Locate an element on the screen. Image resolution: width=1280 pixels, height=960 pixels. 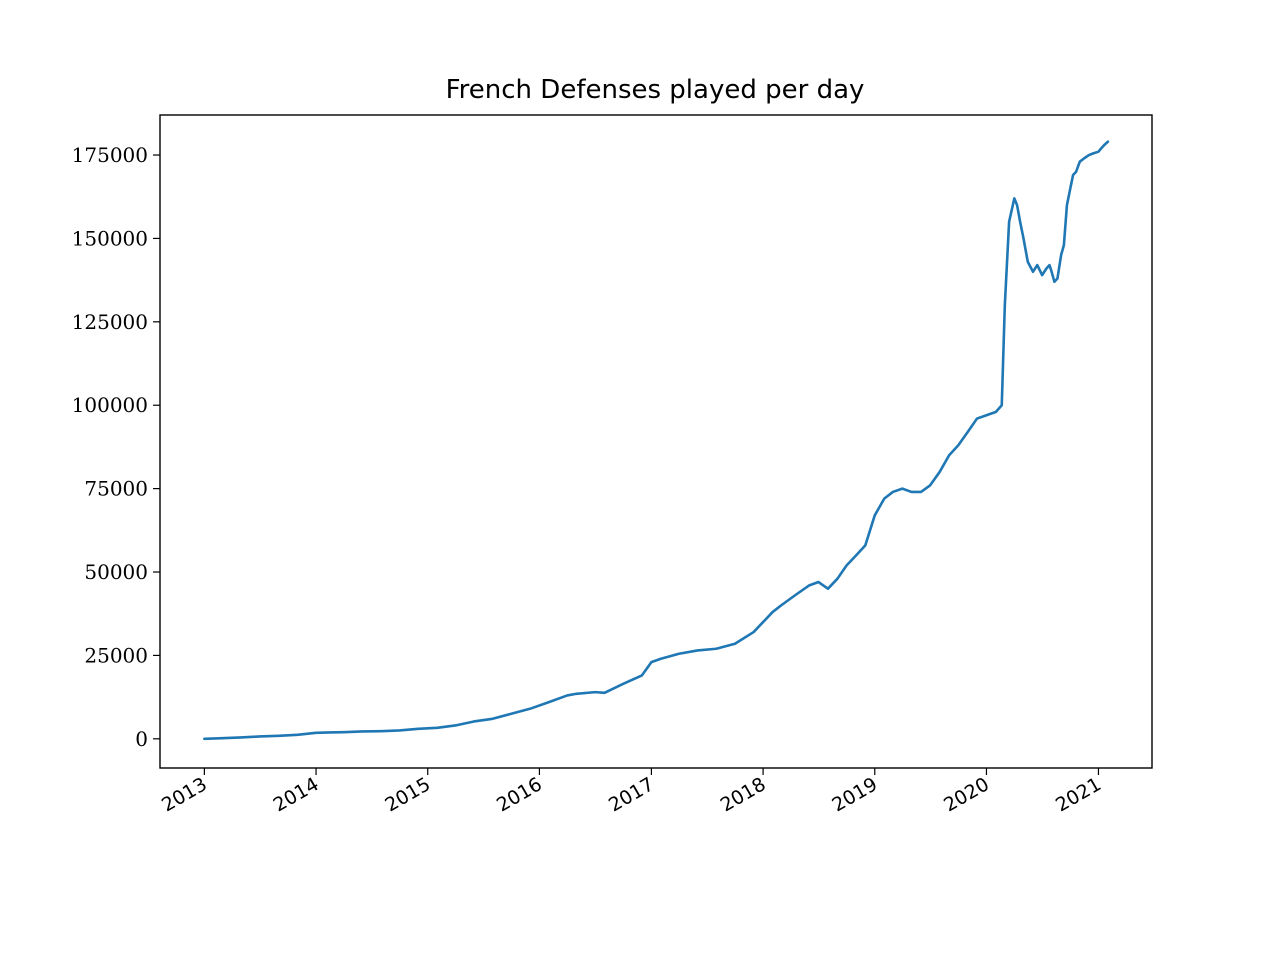
y-tick-label: 75000 is located at coordinates (116, 489).